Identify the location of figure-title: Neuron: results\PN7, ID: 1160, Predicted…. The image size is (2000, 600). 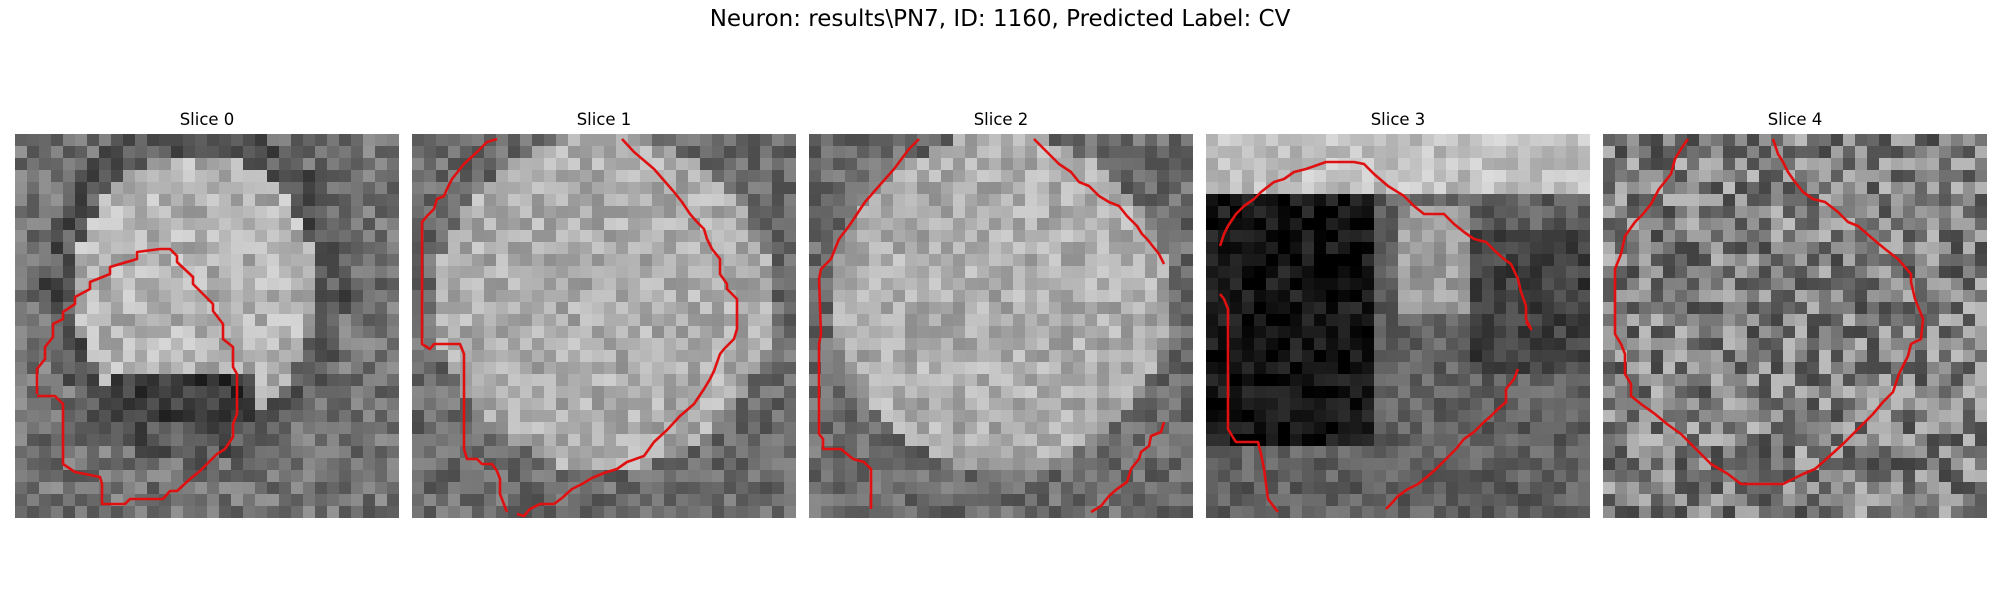
(1000, 19).